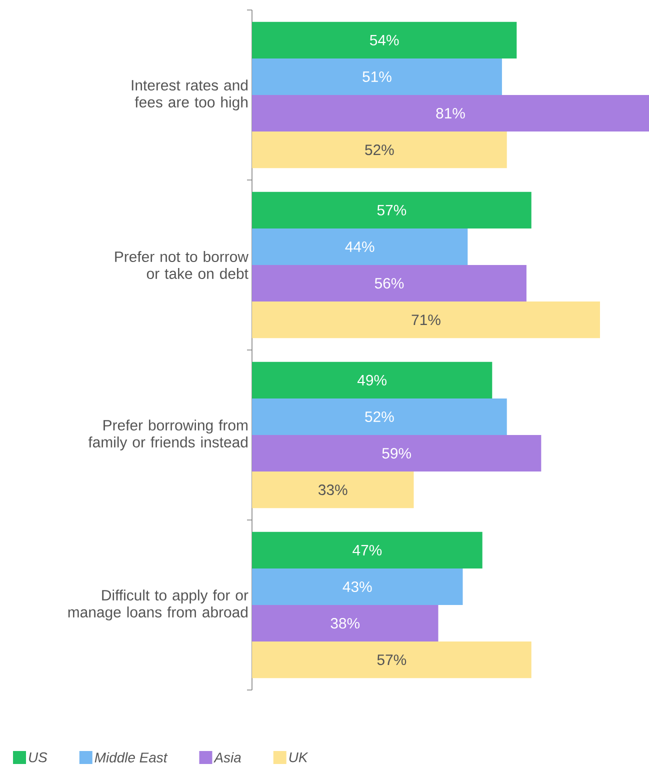 The width and height of the screenshot is (649, 769). Describe the element at coordinates (190, 95) in the screenshot. I see `y-tick-label: Interest rates and fees are too high` at that location.